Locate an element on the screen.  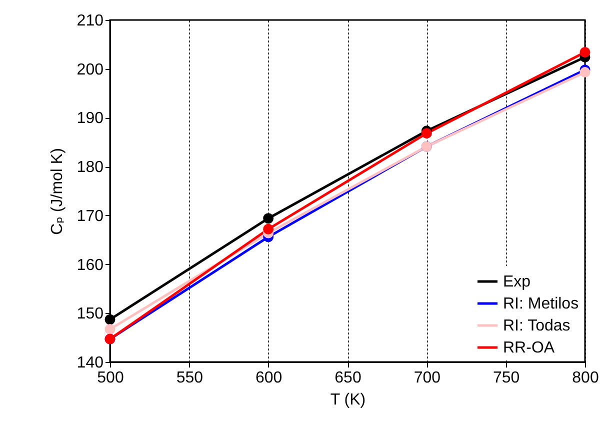
y-tick-label: 210 is located at coordinates (90, 21).